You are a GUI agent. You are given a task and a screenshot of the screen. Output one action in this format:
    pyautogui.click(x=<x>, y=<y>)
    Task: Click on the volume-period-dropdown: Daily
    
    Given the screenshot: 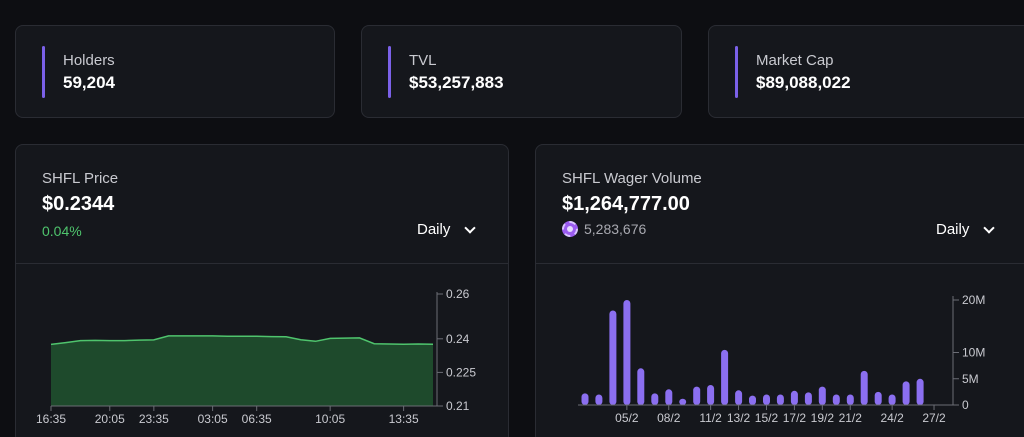 What is the action you would take?
    pyautogui.click(x=966, y=229)
    